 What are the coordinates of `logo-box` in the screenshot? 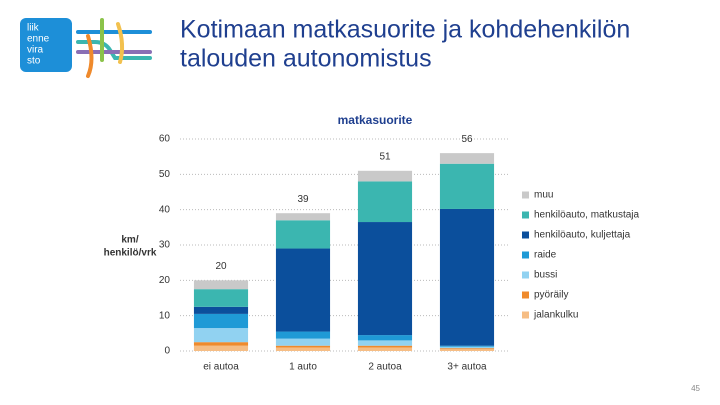 It's located at (46, 45).